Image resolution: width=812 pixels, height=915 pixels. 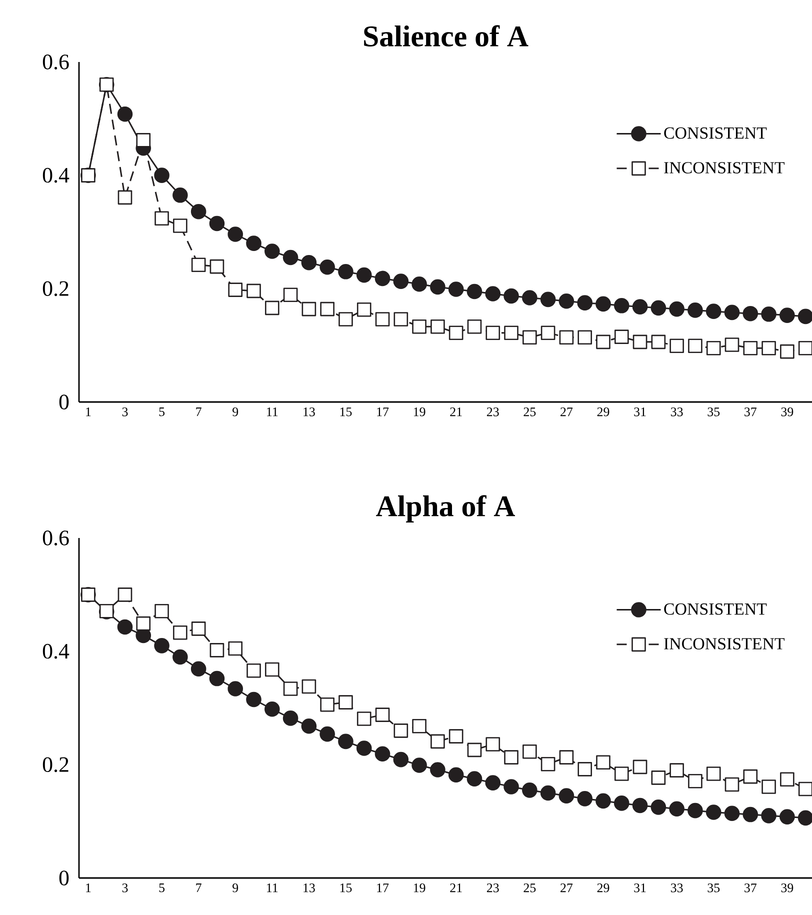 I want to click on chart-title: Alpha of A, so click(x=445, y=508).